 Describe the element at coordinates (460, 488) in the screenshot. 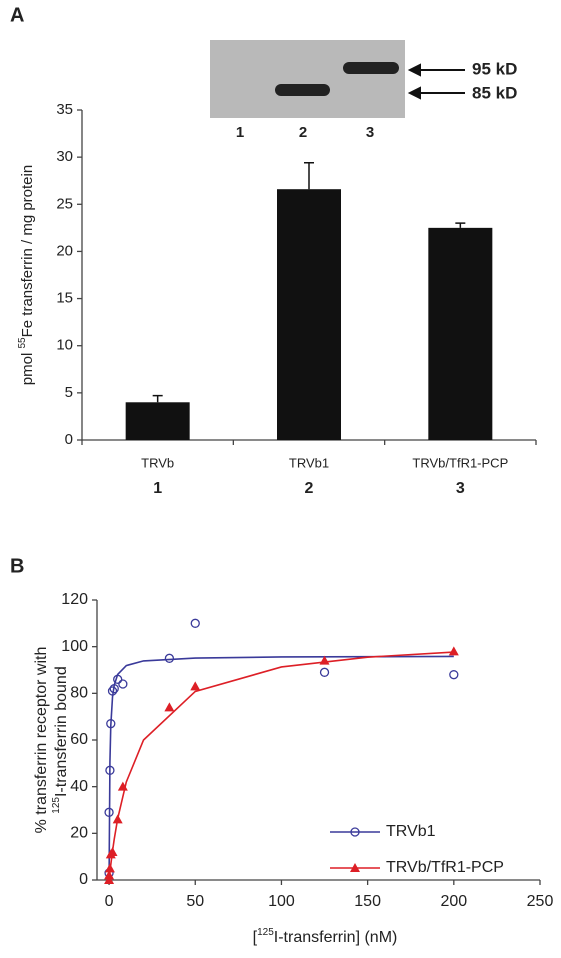

I see `category-number: 3` at that location.